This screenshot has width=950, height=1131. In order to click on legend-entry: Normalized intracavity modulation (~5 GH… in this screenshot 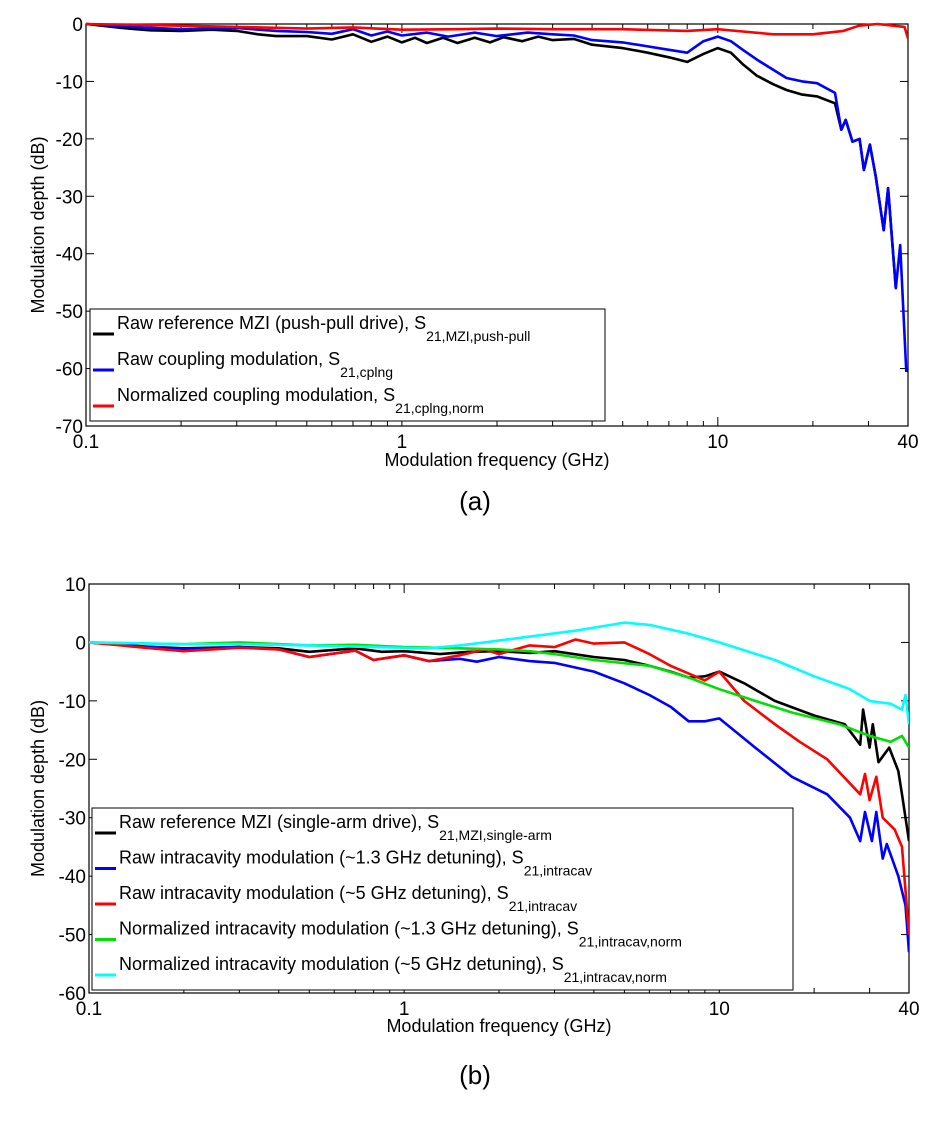, I will do `click(393, 969)`.